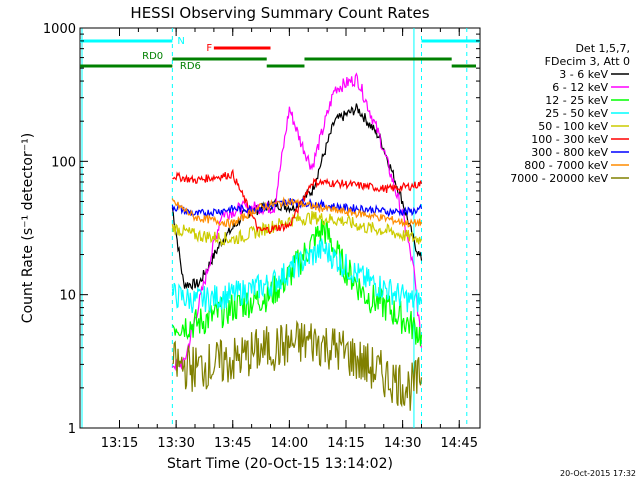  What do you see at coordinates (209, 48) in the screenshot?
I see `flag-label-f: F` at bounding box center [209, 48].